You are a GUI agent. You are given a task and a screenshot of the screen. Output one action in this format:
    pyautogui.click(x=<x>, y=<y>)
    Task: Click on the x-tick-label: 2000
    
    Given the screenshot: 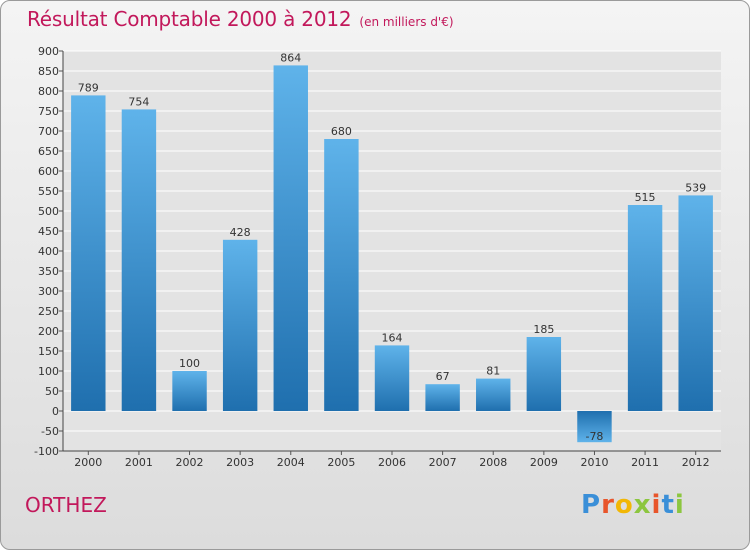 What is the action you would take?
    pyautogui.click(x=88, y=462)
    